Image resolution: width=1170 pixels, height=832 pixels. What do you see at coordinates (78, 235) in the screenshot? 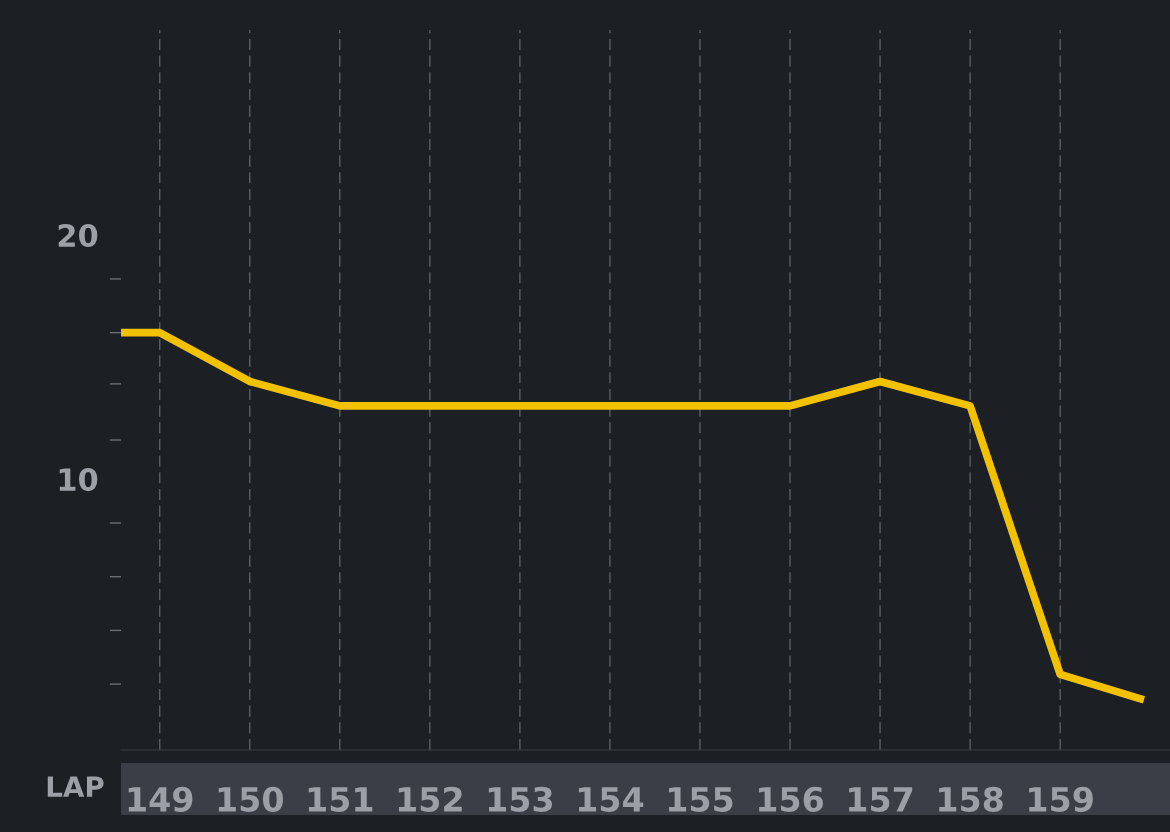
I see `y-tick-label: 20` at bounding box center [78, 235].